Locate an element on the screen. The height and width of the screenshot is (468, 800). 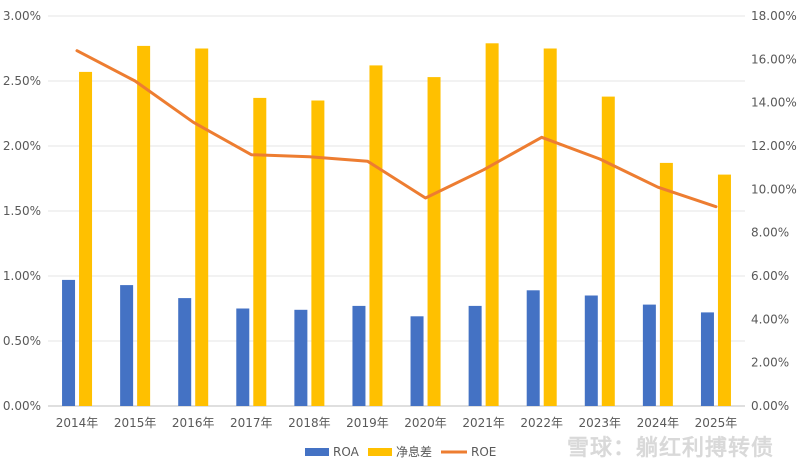
y-right-tick-label: 6.00% is located at coordinates (770, 276).